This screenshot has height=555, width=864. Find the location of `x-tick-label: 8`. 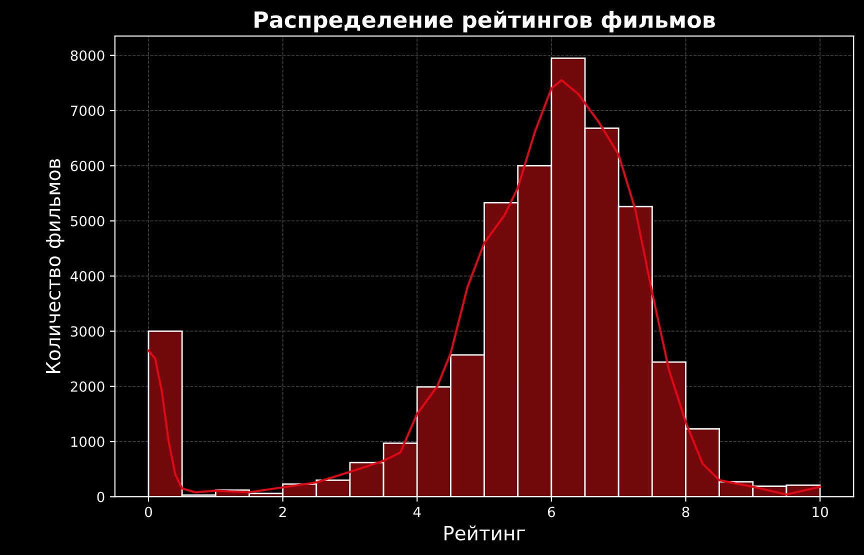

x-tick-label: 8 is located at coordinates (686, 512).